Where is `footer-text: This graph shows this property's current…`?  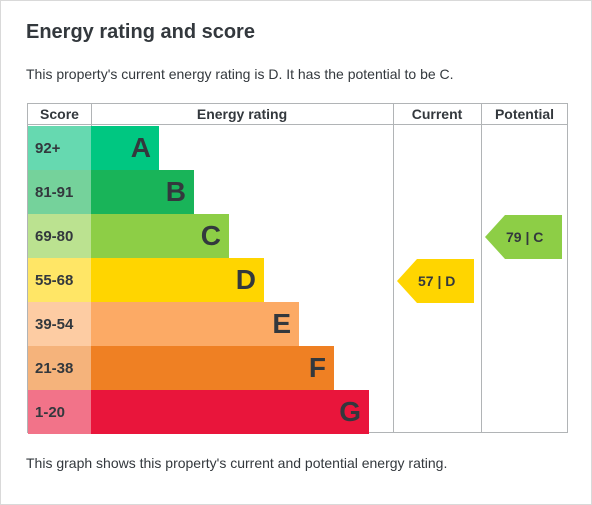 footer-text: This graph shows this property's current… is located at coordinates (237, 463).